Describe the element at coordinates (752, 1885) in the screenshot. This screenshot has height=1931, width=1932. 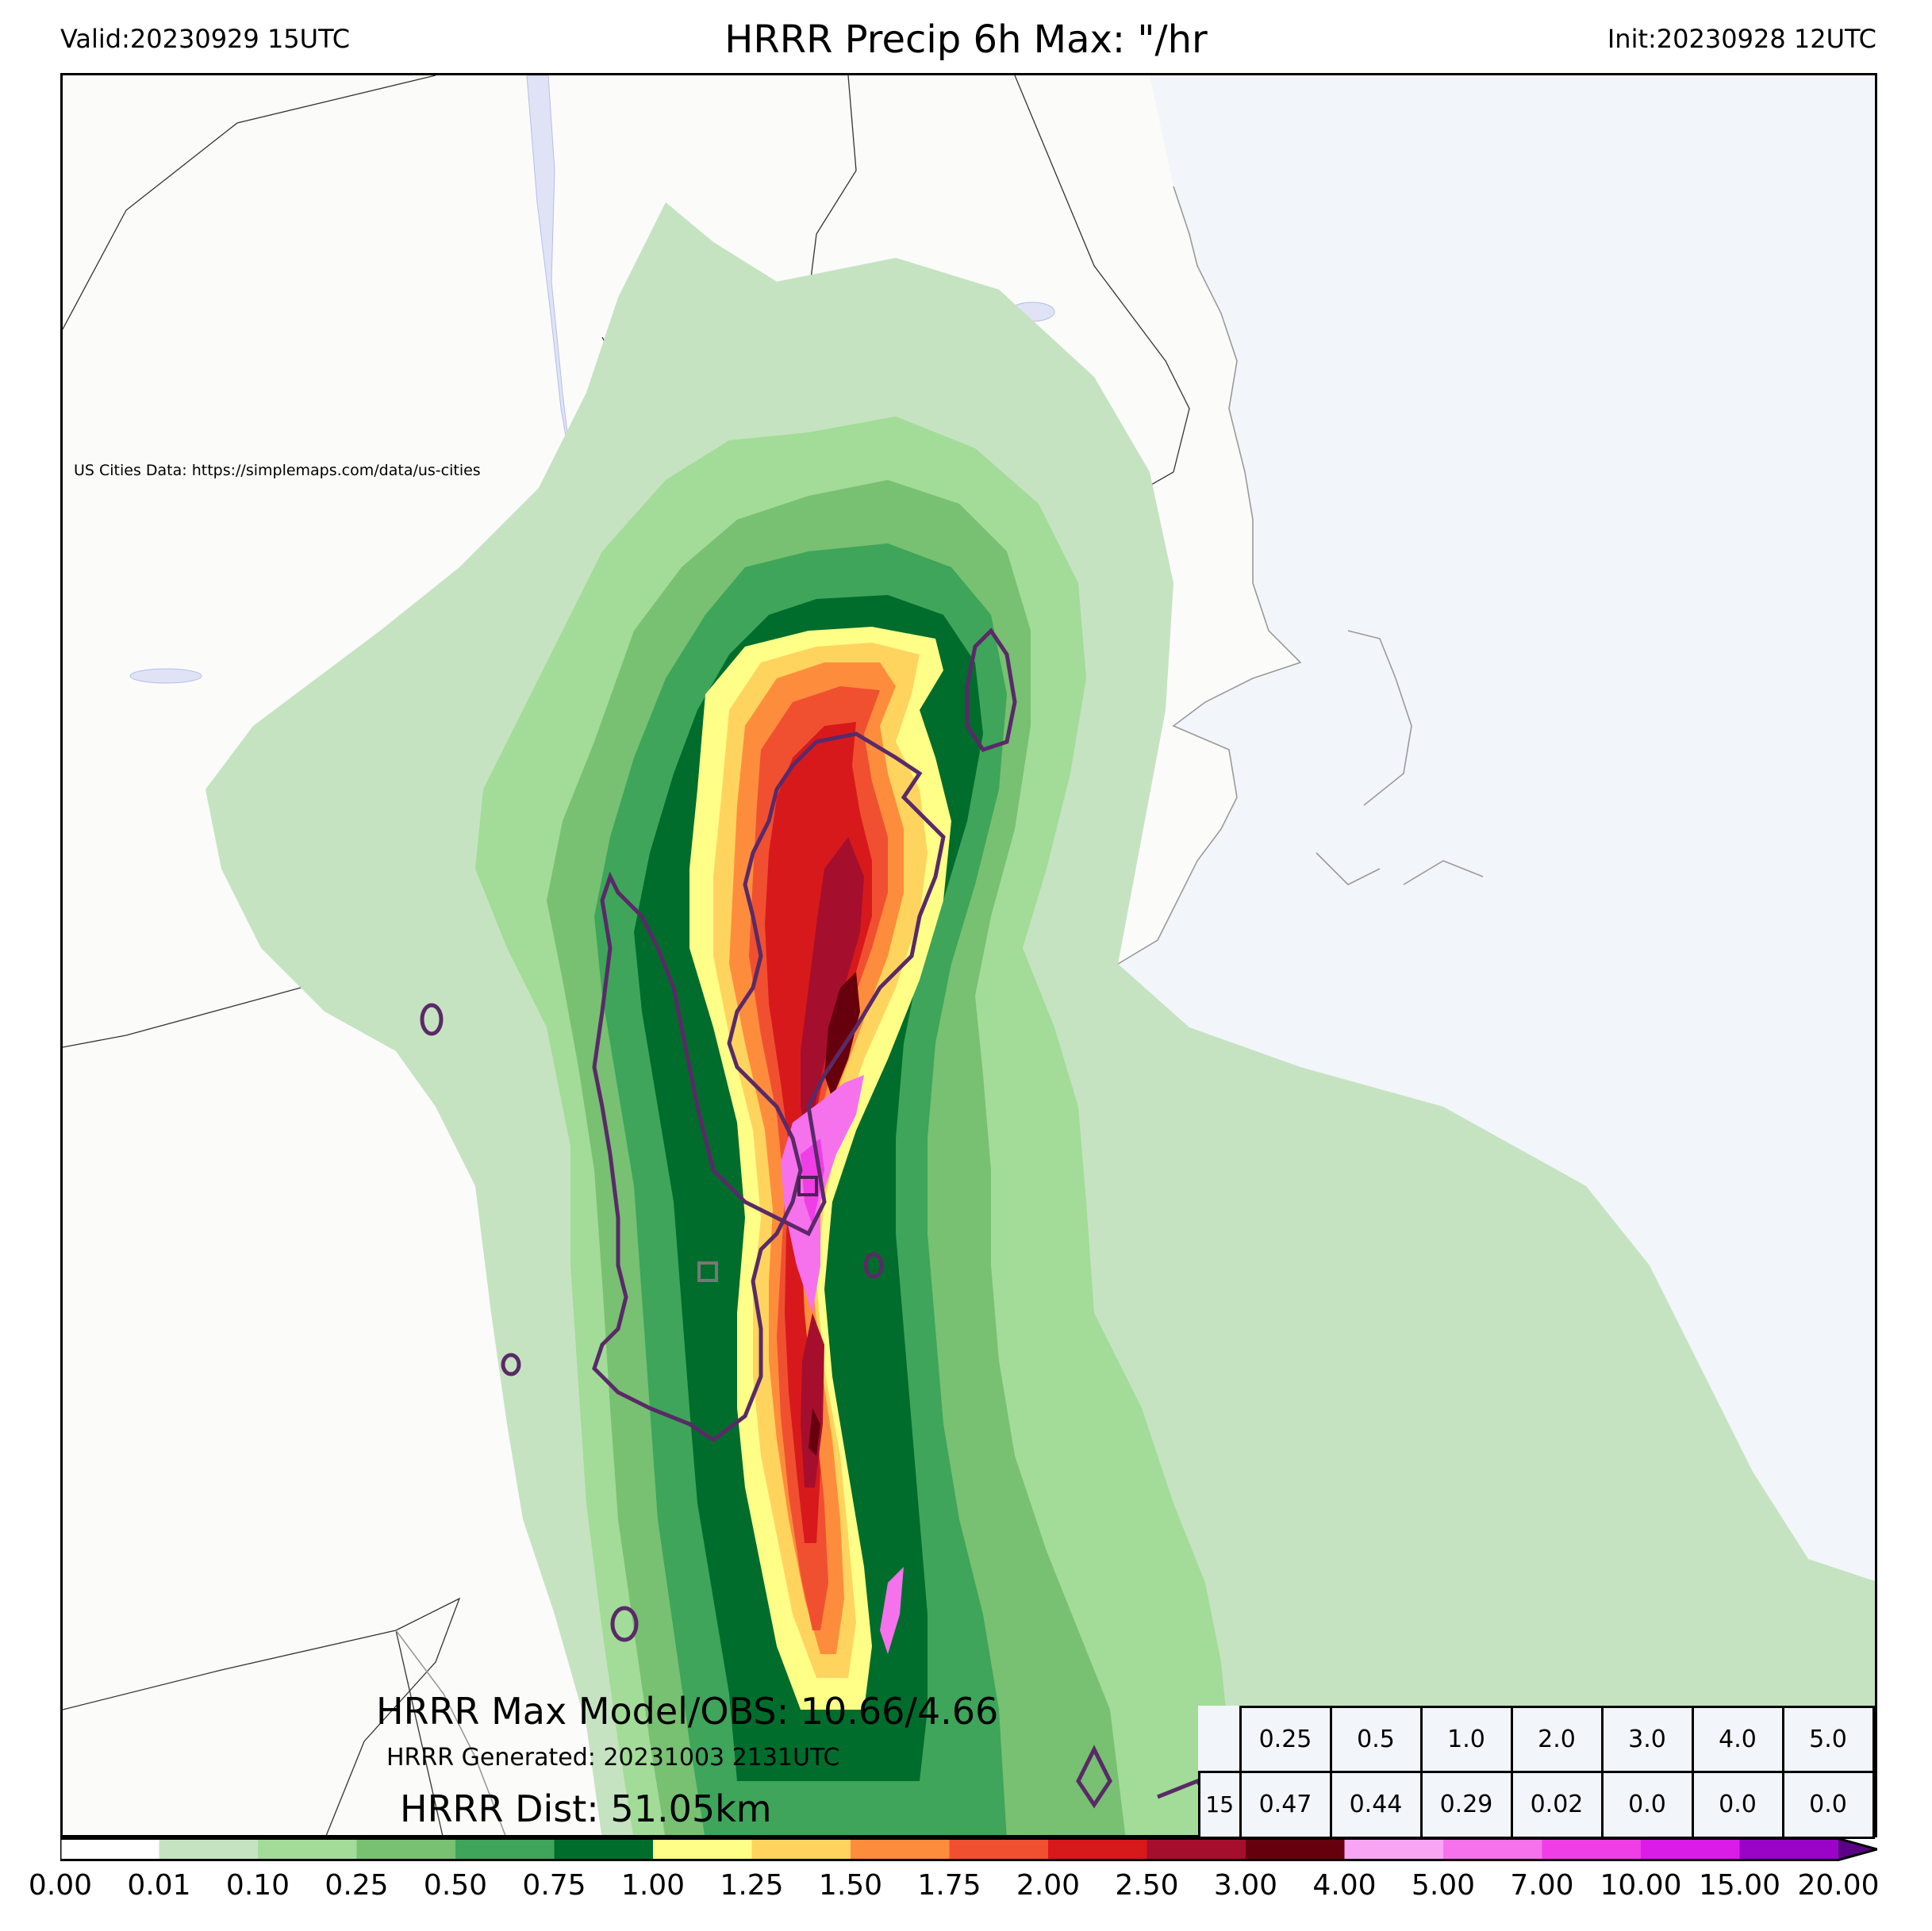
I see `colorbar-tick-label: 1.25` at that location.